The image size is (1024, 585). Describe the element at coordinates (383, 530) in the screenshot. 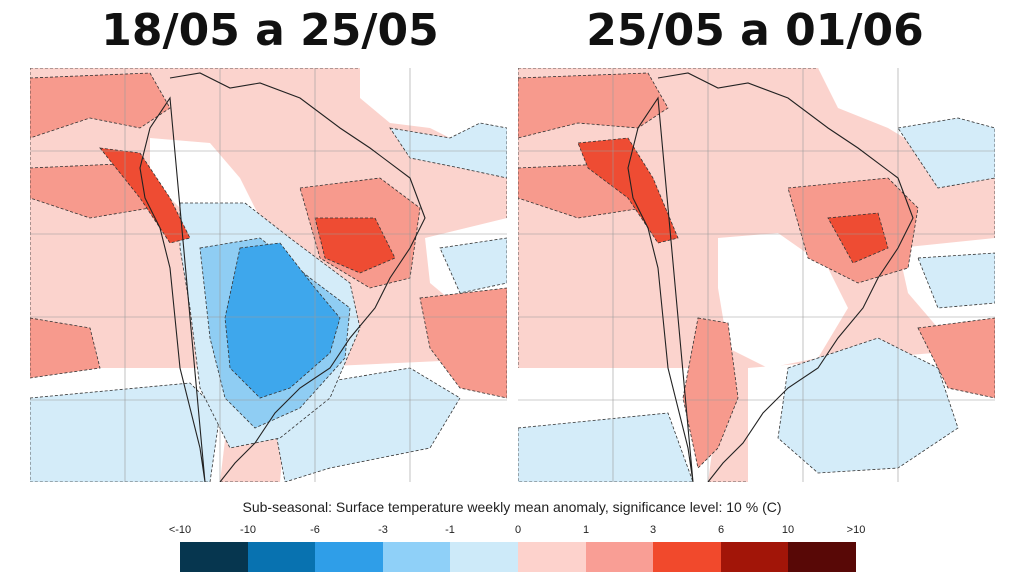

I see `legend-tick: -3` at that location.